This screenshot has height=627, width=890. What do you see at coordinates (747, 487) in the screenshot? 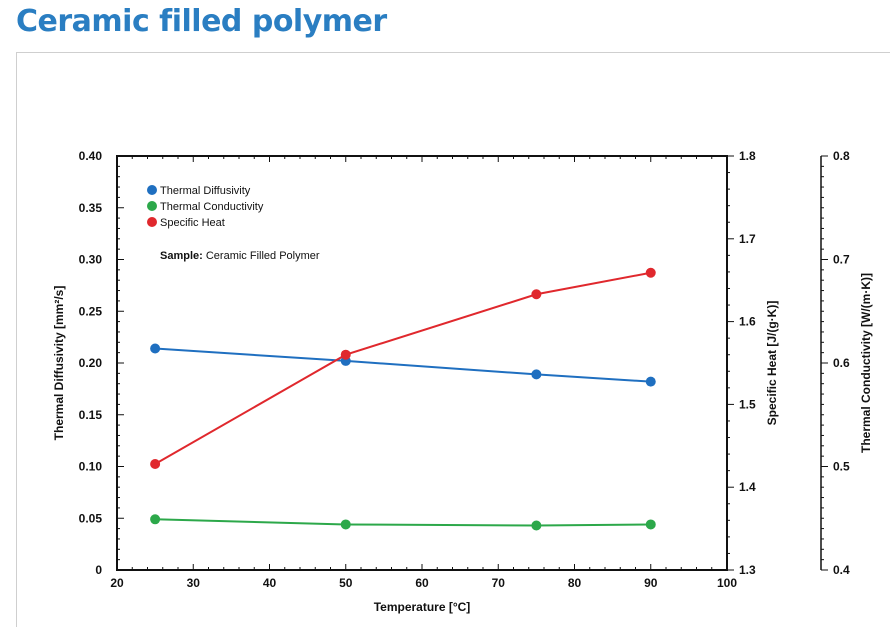
I see `right-tick-label: 1.4` at bounding box center [747, 487].